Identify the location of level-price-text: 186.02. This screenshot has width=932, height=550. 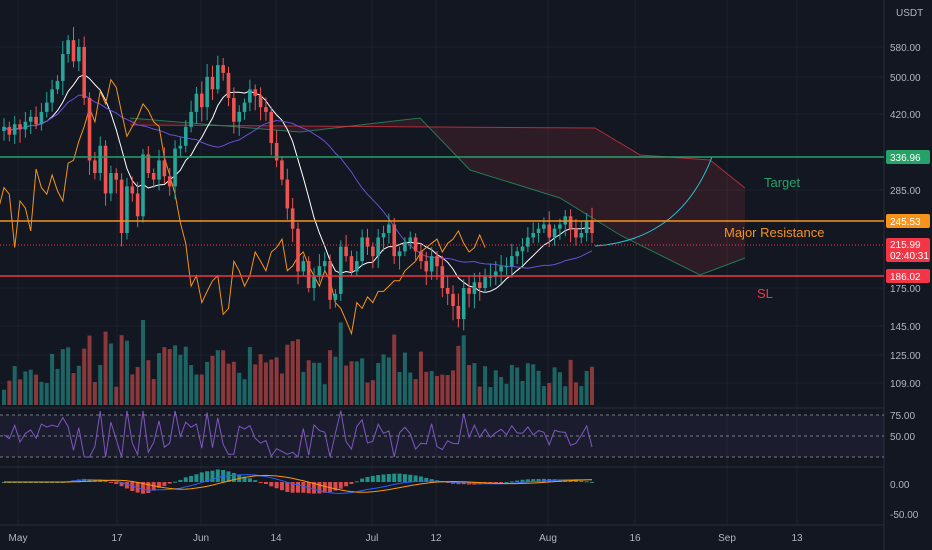
(905, 277).